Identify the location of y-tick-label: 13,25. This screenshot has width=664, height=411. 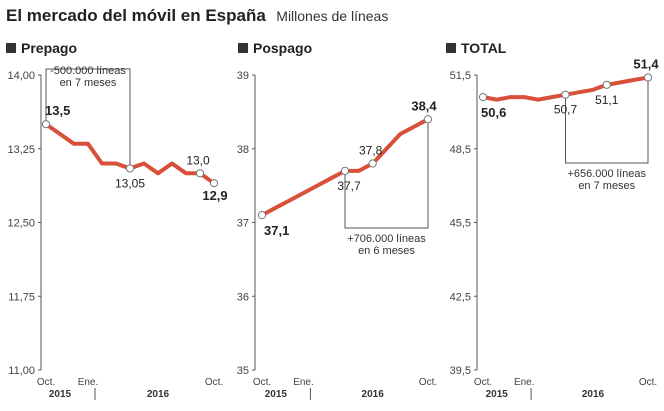
(21, 150).